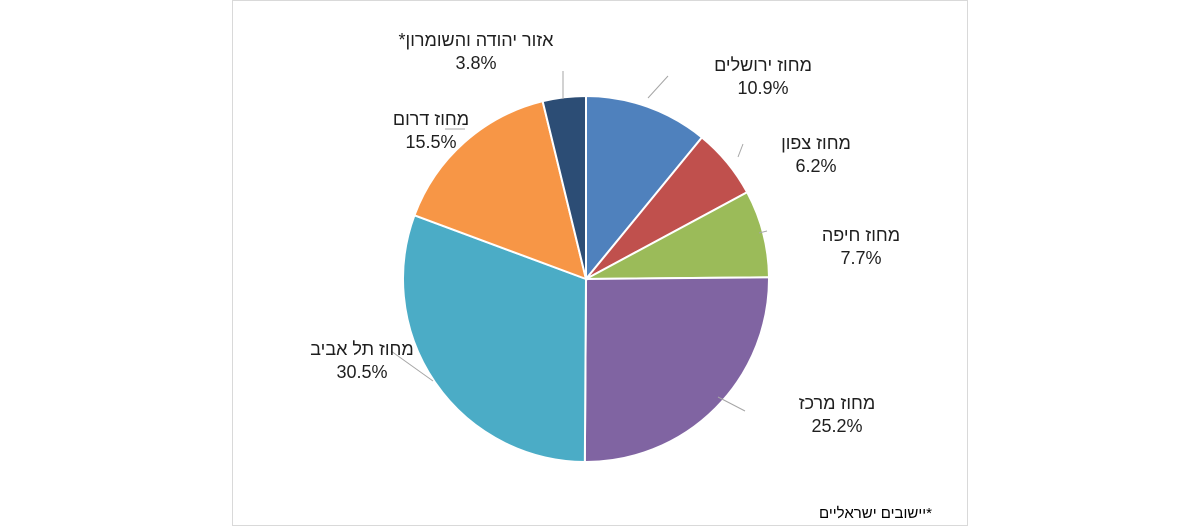  What do you see at coordinates (860, 258) in the screenshot?
I see `slice-value-label: 7.7%` at bounding box center [860, 258].